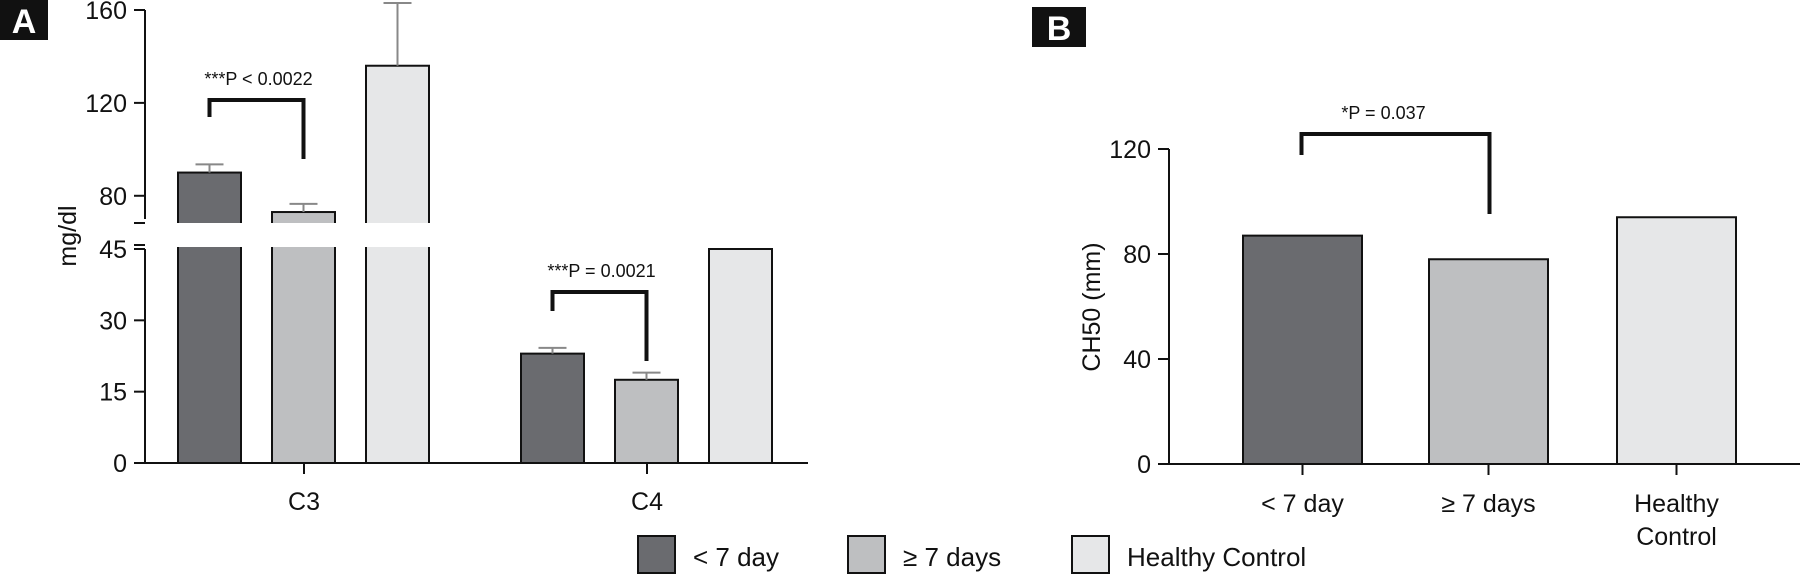  What do you see at coordinates (647, 502) in the screenshot?
I see `x-category-label: C4` at bounding box center [647, 502].